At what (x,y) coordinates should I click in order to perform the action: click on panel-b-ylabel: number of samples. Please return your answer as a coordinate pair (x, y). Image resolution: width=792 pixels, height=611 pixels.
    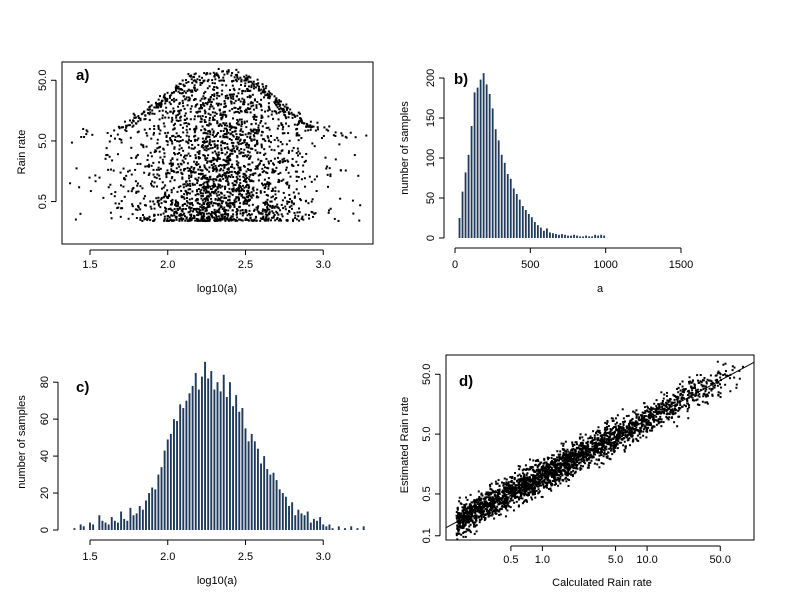
    Looking at the image, I should click on (405, 148).